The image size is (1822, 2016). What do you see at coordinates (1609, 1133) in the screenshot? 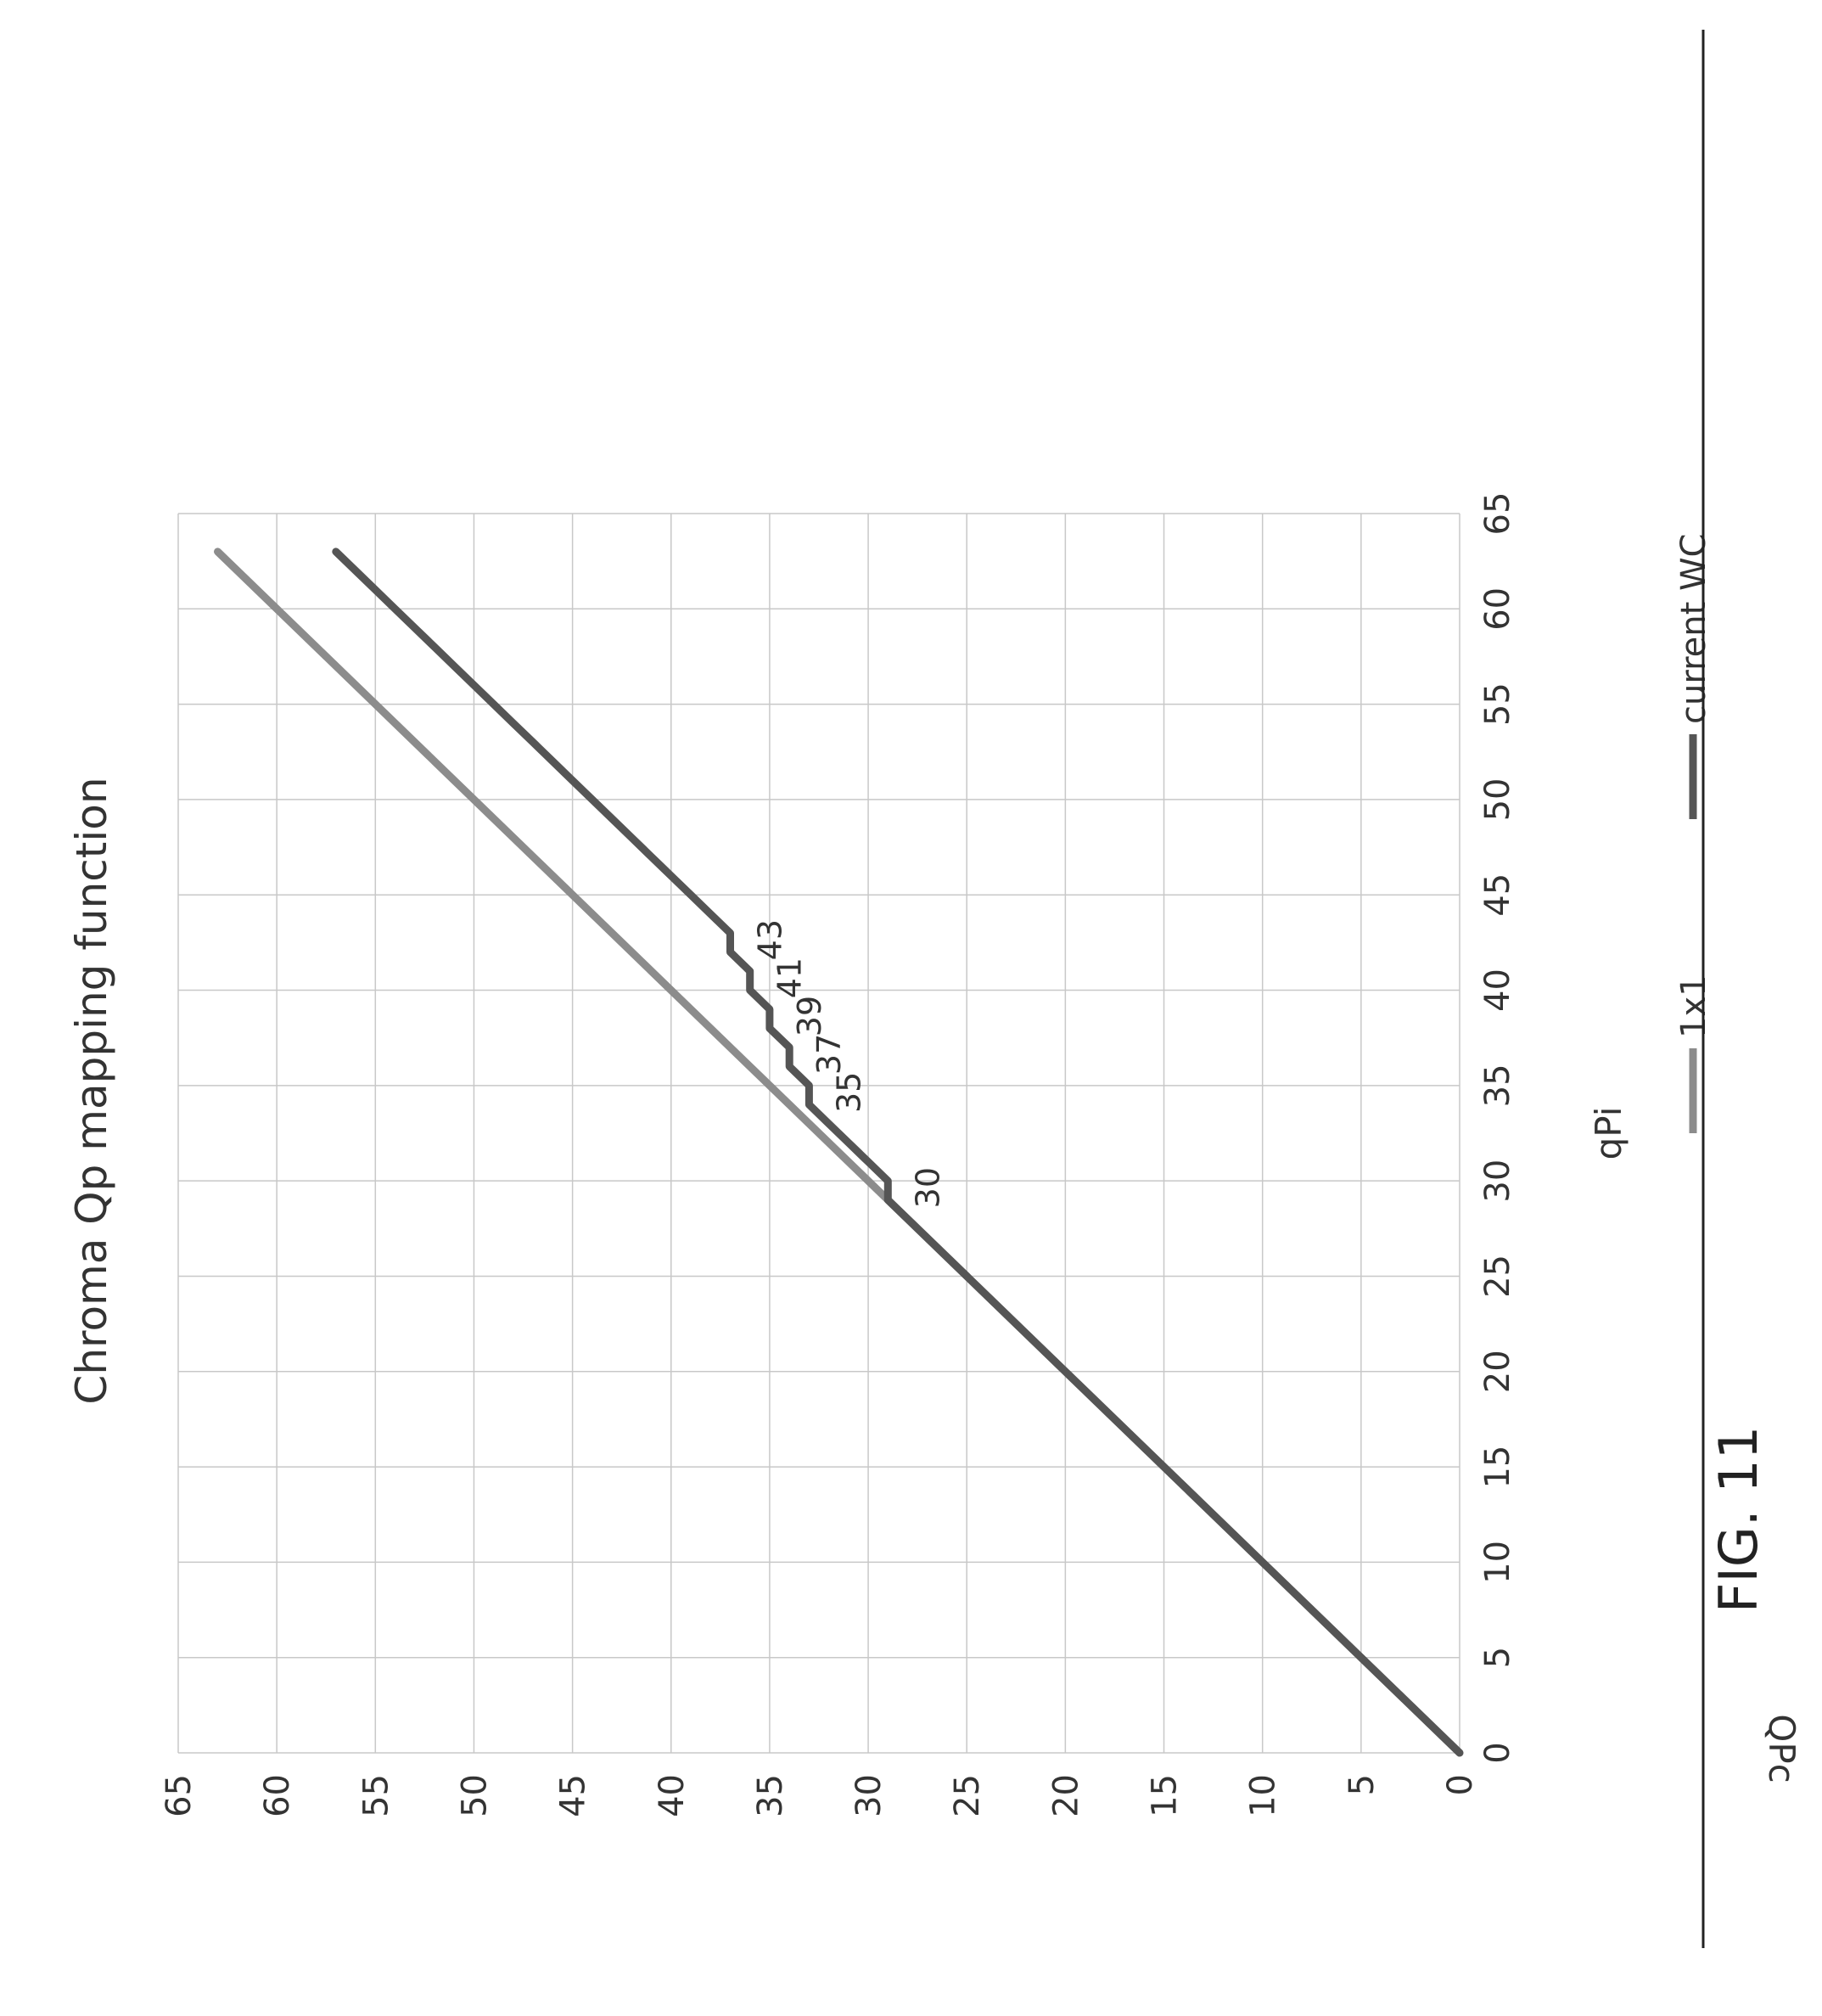
I see `x-axis-label: qPi` at bounding box center [1609, 1133].